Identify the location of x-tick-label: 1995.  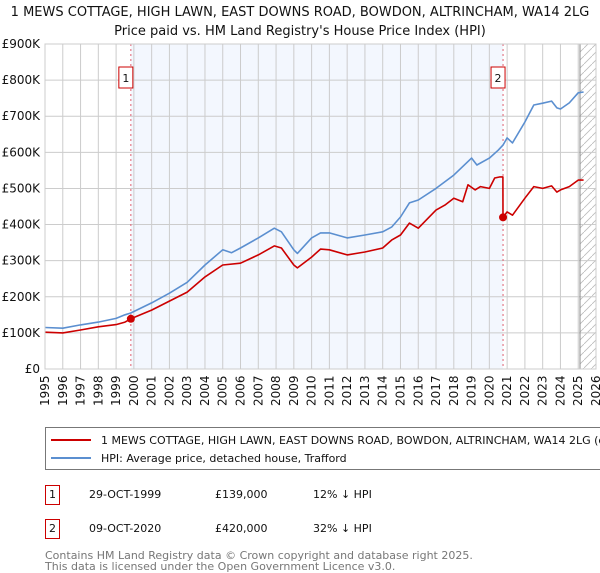
(45, 390).